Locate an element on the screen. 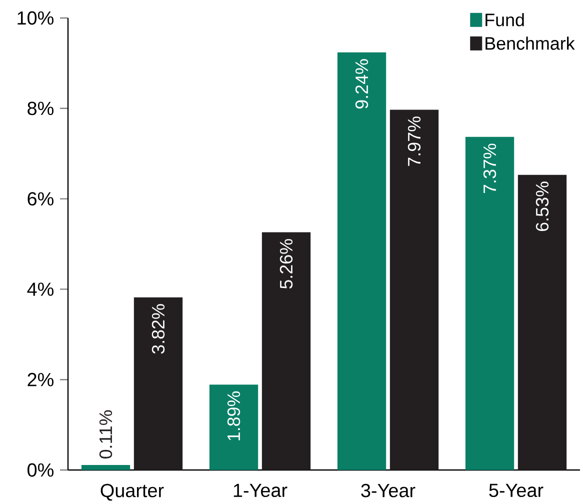 The image size is (583, 504). y-tick-label: 10% is located at coordinates (36, 18).